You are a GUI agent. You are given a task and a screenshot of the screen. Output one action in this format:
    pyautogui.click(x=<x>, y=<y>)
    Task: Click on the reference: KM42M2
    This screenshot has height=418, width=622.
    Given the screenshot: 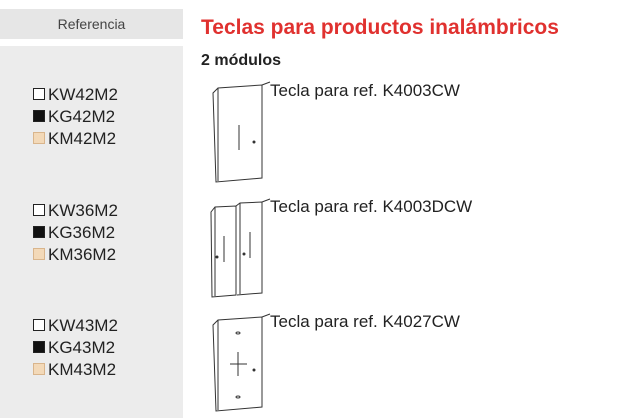 What is the action you would take?
    pyautogui.click(x=74, y=139)
    